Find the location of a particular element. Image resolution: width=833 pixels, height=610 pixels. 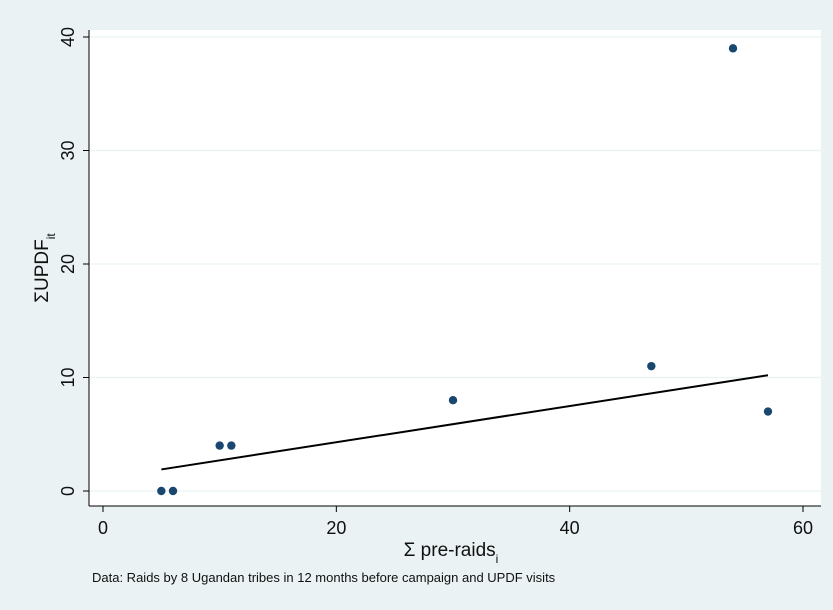

x-axis-title: Σ pre-raidsi is located at coordinates (451, 553).